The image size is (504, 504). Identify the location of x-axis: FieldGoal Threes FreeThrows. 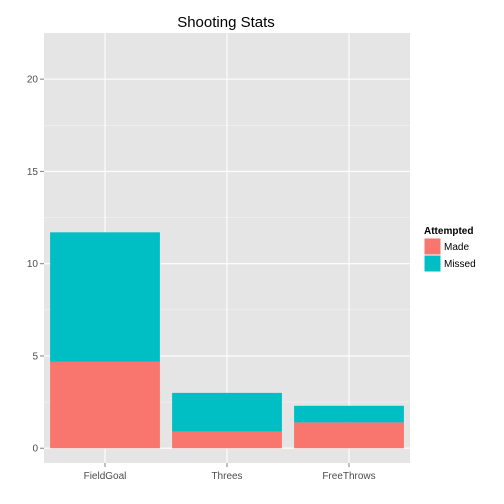
(230, 472).